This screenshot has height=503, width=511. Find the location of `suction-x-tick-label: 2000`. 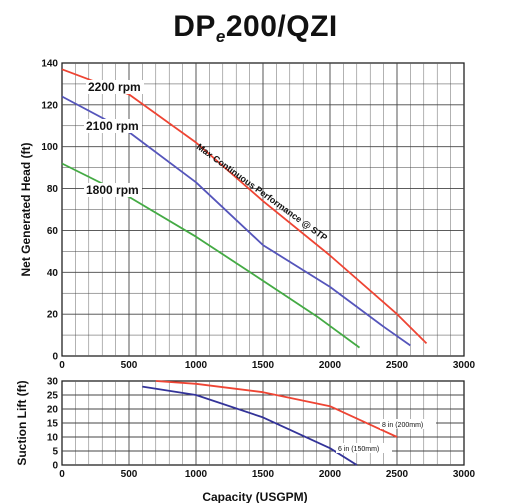

suction-x-tick-label: 2000 is located at coordinates (330, 474).